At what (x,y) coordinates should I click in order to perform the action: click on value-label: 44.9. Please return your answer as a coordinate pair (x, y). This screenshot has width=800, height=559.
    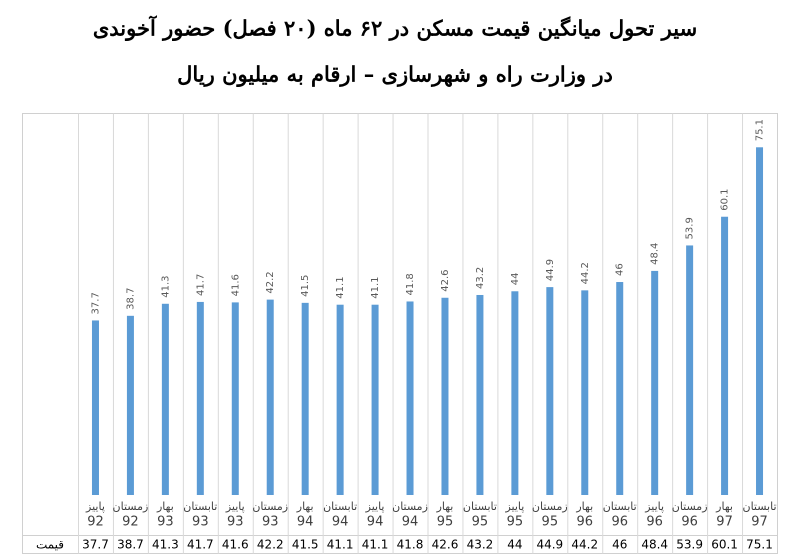
    Looking at the image, I should click on (550, 270).